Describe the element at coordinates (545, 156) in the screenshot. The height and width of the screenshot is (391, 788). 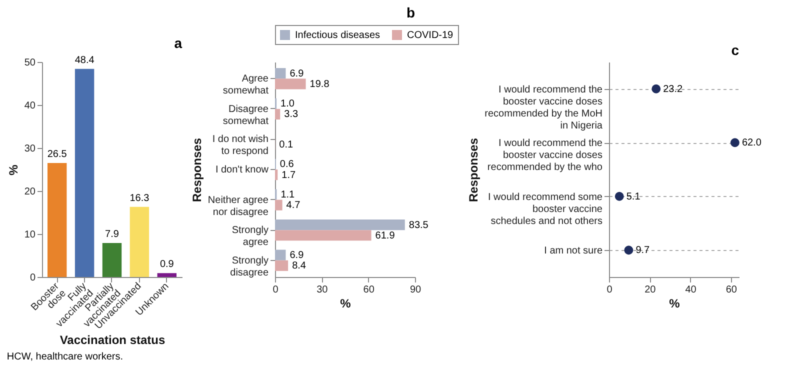
I see `y-tick-label: I would recommend the booster vaccine doses recommended by the who` at that location.